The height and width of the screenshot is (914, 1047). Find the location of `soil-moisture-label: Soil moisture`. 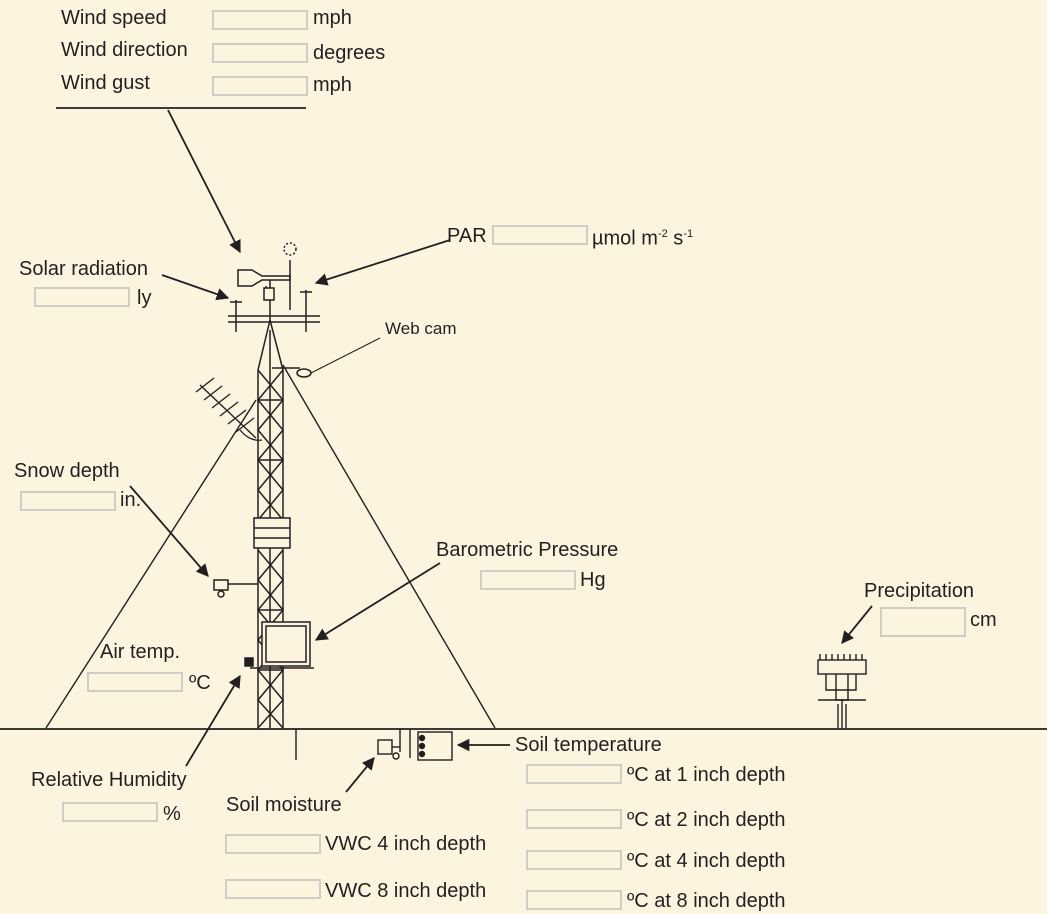

soil-moisture-label: Soil moisture is located at coordinates (284, 805).